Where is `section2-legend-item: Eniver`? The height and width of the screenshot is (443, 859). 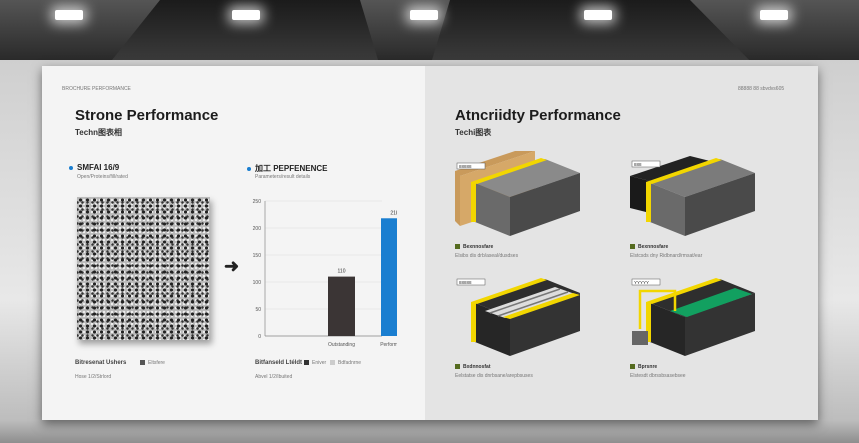
section2-legend-item: Eniver is located at coordinates (315, 363).